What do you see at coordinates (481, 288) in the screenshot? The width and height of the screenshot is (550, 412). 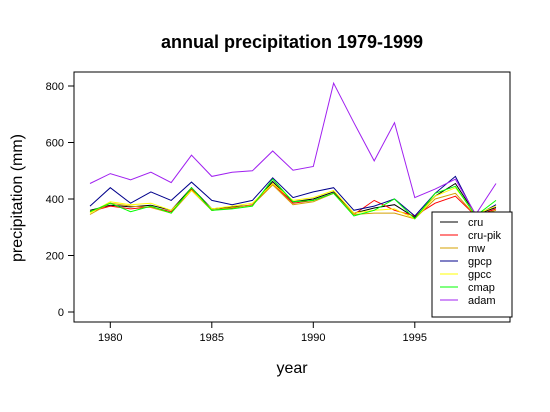 I see `legend-label-cmap: cmap` at bounding box center [481, 288].